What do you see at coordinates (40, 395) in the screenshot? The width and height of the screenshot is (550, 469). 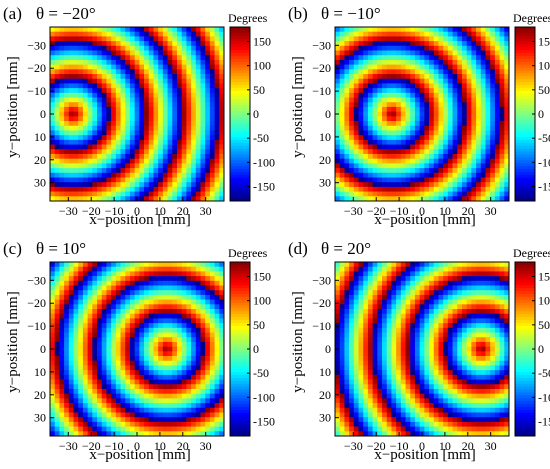 I see `y-tick-label: 20` at bounding box center [40, 395].